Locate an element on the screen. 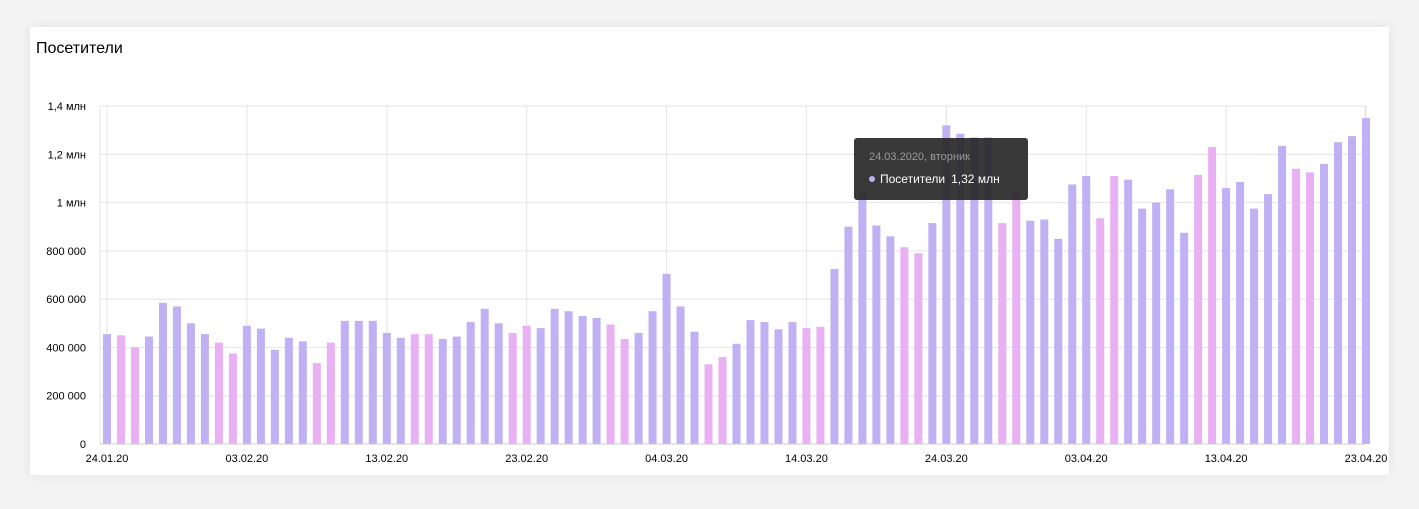 The height and width of the screenshot is (509, 1419). tooltip-date: 24.03.2020, вторник is located at coordinates (919, 157).